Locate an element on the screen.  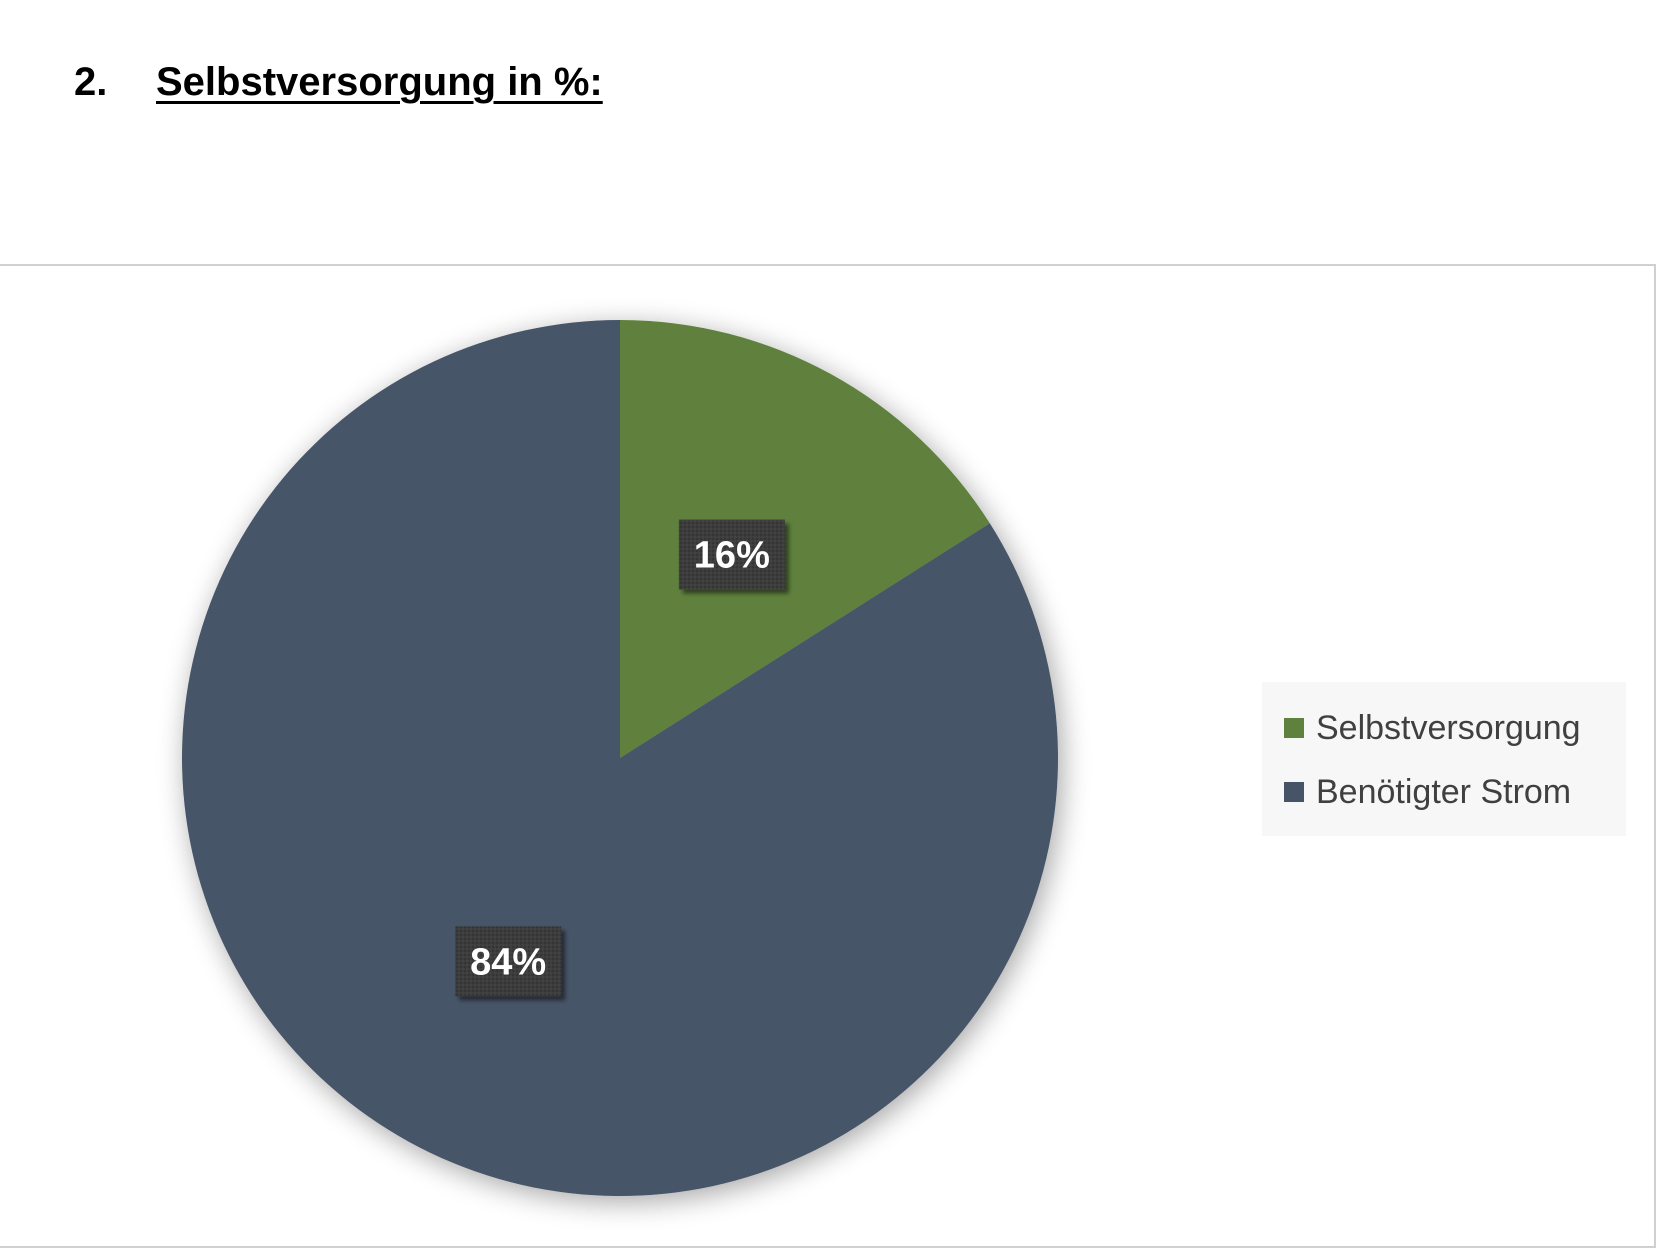
data-label-1: 16% is located at coordinates (731, 554).